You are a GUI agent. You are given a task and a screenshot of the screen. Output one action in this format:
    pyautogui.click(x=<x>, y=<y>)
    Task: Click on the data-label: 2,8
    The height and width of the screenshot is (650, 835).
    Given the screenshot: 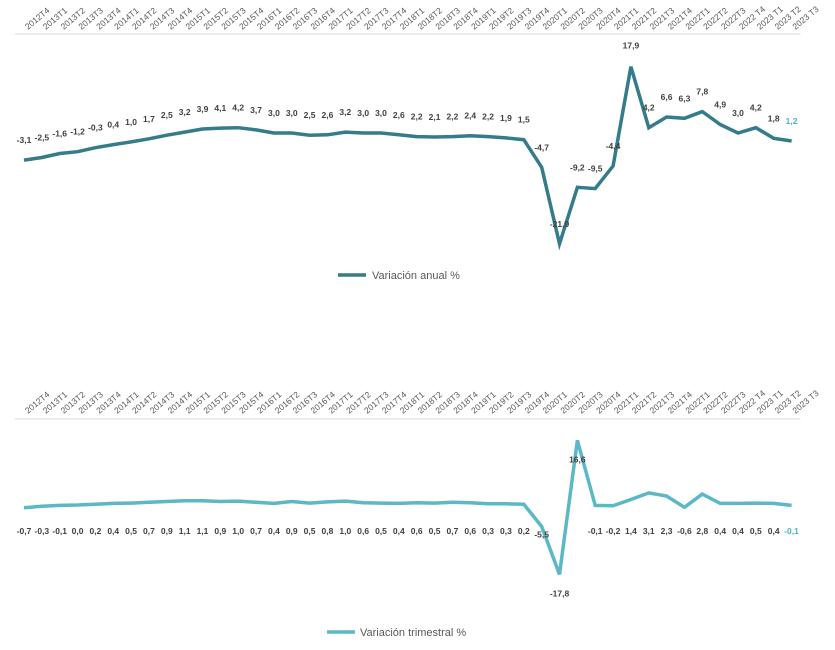 What is the action you would take?
    pyautogui.click(x=702, y=531)
    